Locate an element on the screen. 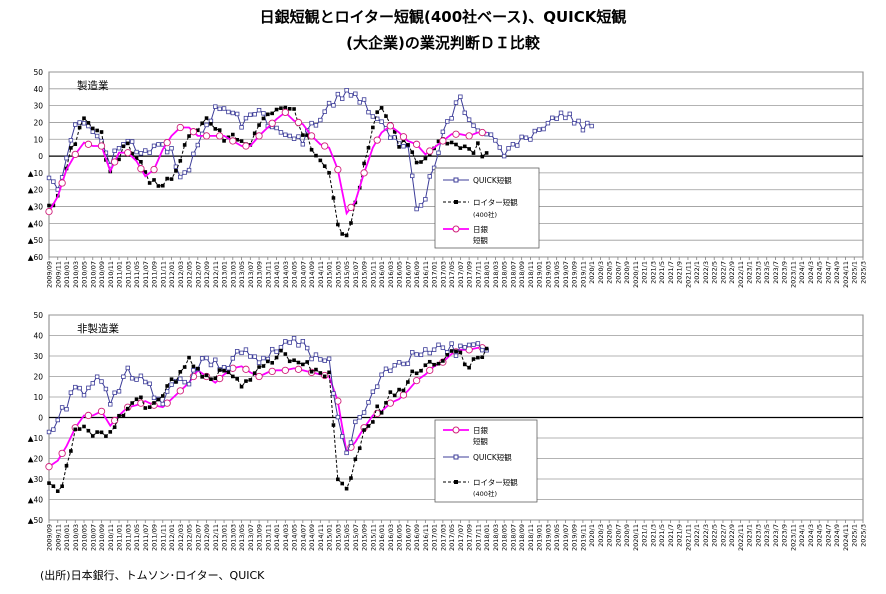  x-tick-label: 2024/3 is located at coordinates (811, 272).